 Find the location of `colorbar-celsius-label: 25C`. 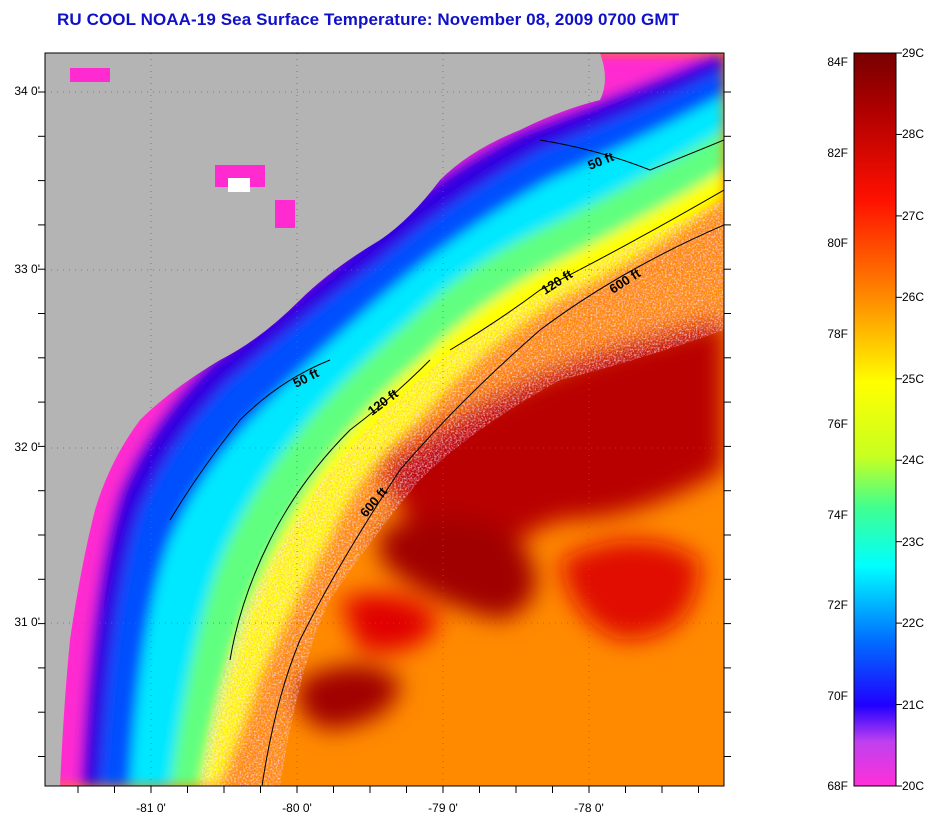

colorbar-celsius-label: 25C is located at coordinates (913, 378).